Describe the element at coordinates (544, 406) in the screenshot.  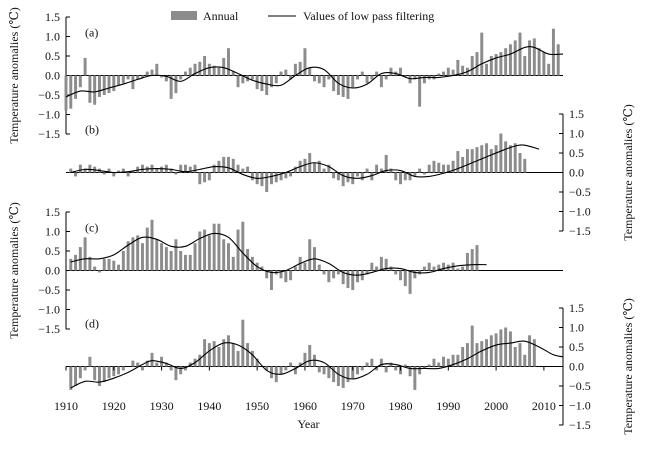
I see `x-tick-label: 2010` at that location.